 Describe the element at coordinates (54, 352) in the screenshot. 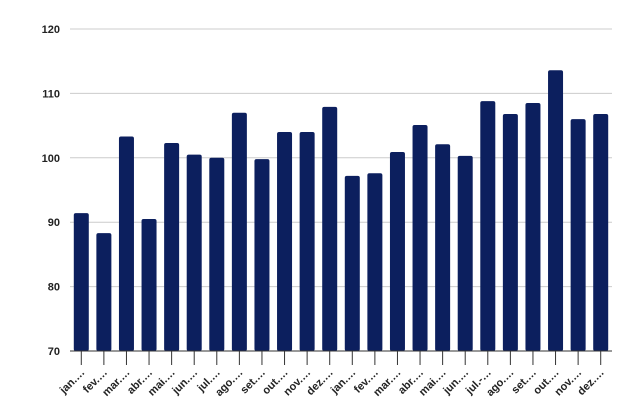

I see `y-tick-label: 70` at that location.